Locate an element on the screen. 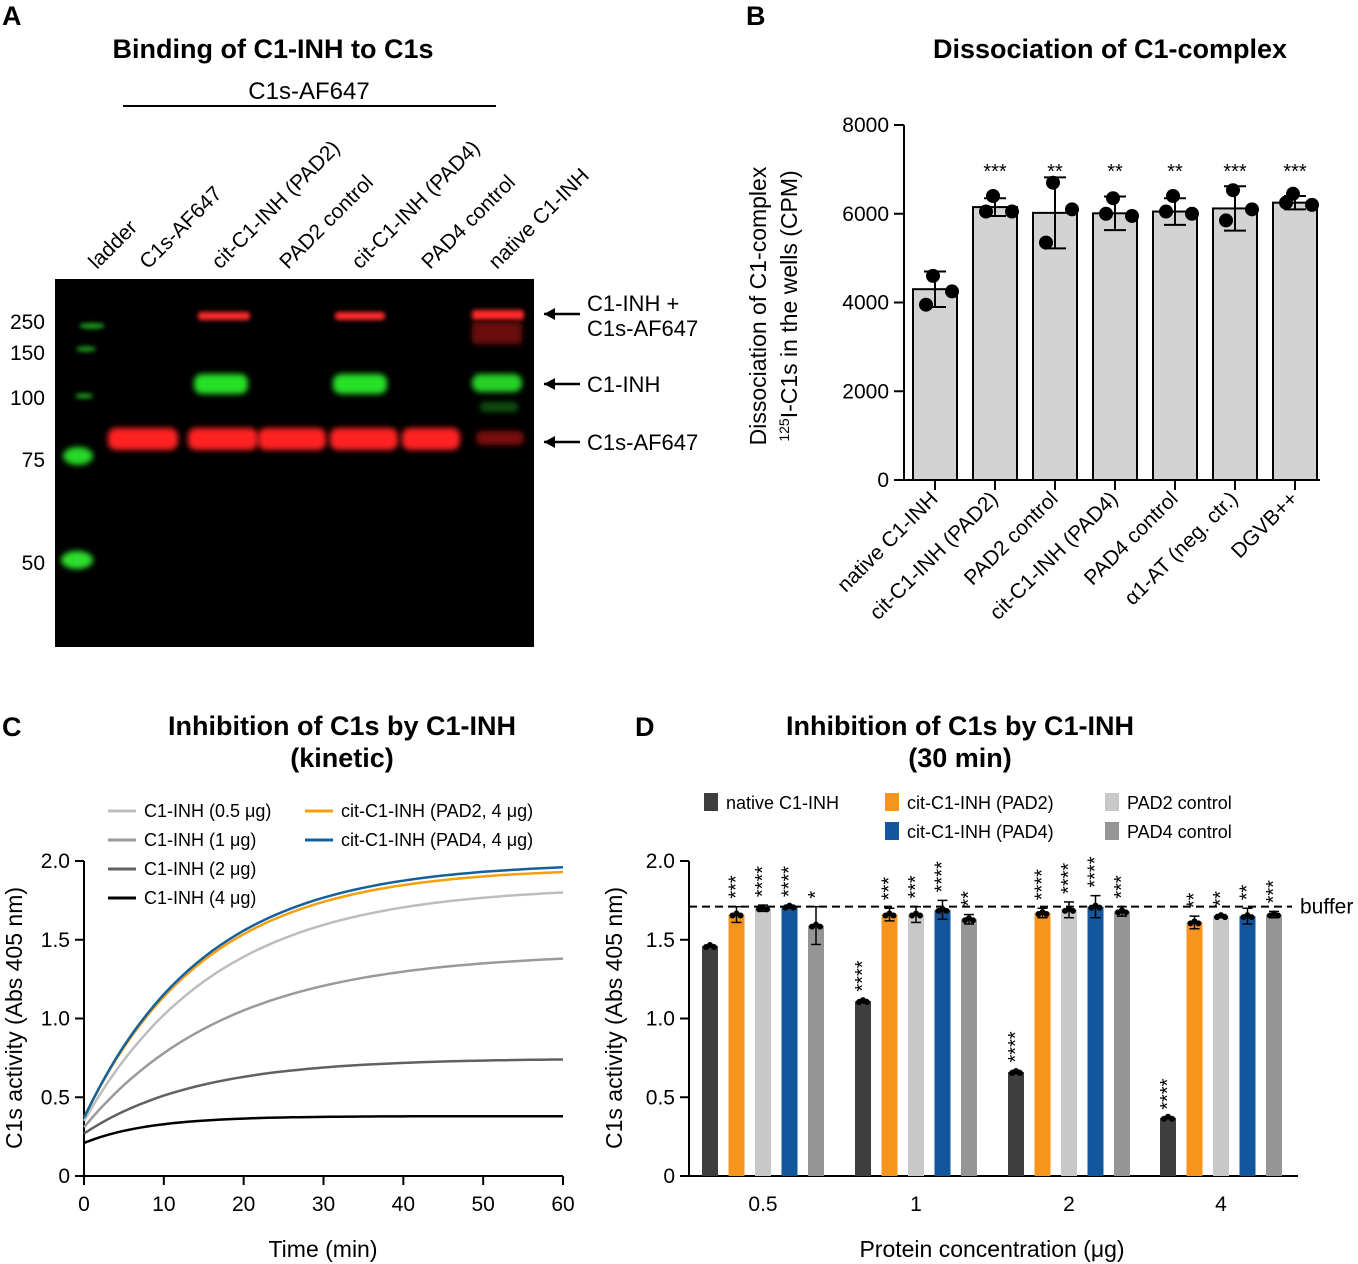 The width and height of the screenshot is (1358, 1264). legend-label: C1-INH (4 μg) is located at coordinates (200, 898).